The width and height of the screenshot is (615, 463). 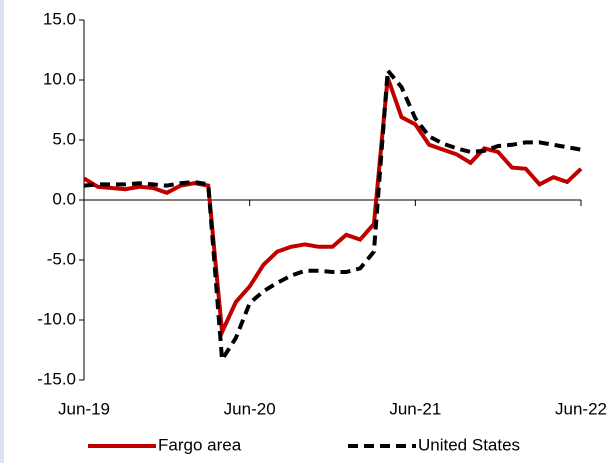 What do you see at coordinates (415, 408) in the screenshot?
I see `x-tick-label: Jun-21` at bounding box center [415, 408].